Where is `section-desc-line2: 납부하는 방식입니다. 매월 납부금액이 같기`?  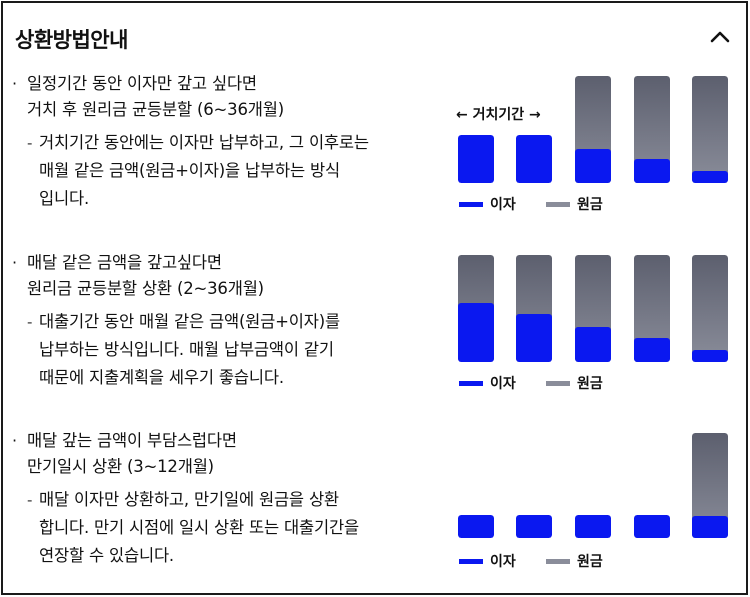 section-desc-line2: 납부하는 방식입니다. 매월 납부금액이 같기 is located at coordinates (186, 349).